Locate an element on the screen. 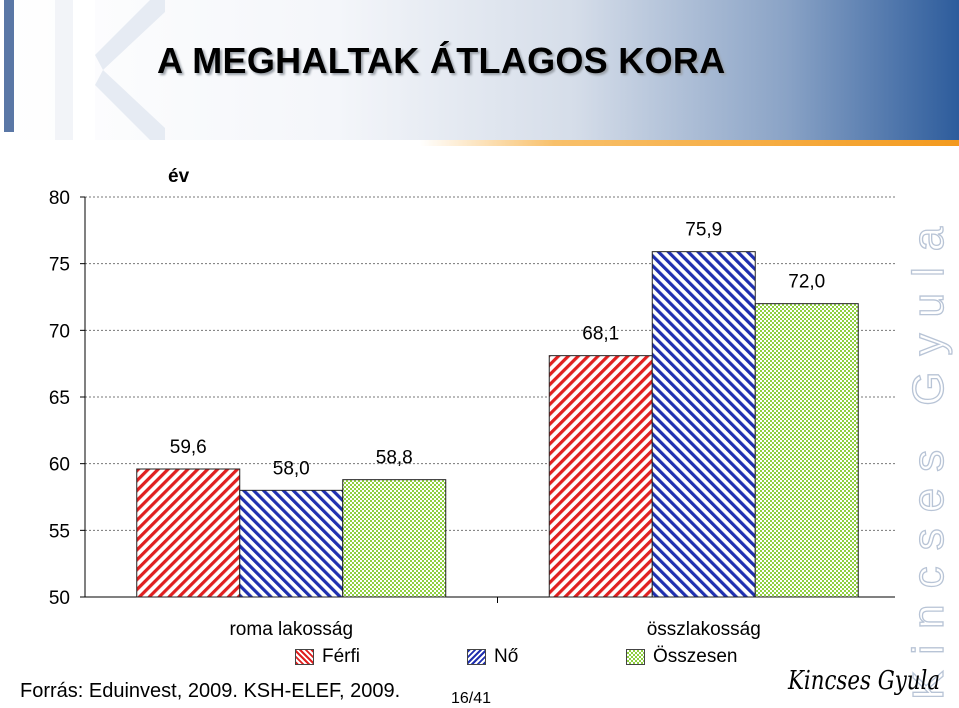 The width and height of the screenshot is (959, 708). ytick-label-70: 70 is located at coordinates (59, 331).